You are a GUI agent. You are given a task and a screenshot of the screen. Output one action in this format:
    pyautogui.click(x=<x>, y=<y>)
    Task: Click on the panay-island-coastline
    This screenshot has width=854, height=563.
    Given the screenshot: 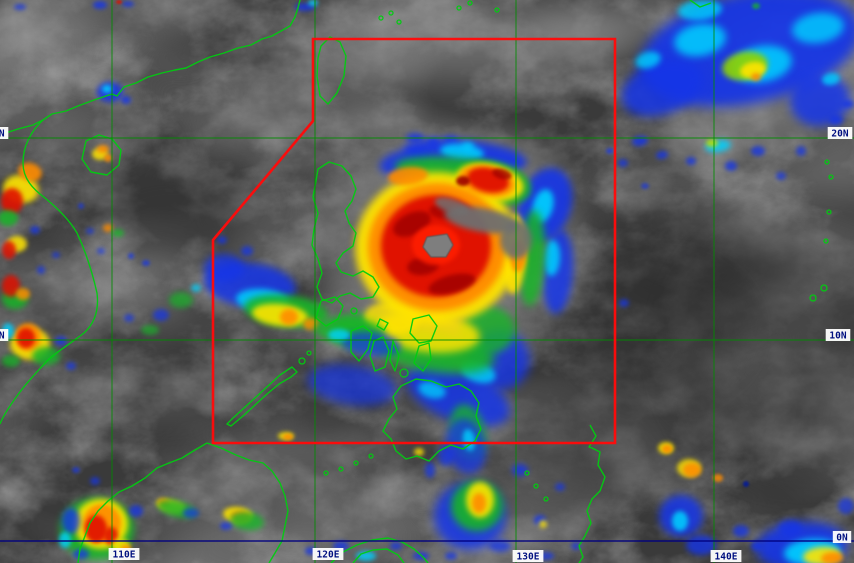 What is the action you would take?
    pyautogui.click(x=361, y=343)
    